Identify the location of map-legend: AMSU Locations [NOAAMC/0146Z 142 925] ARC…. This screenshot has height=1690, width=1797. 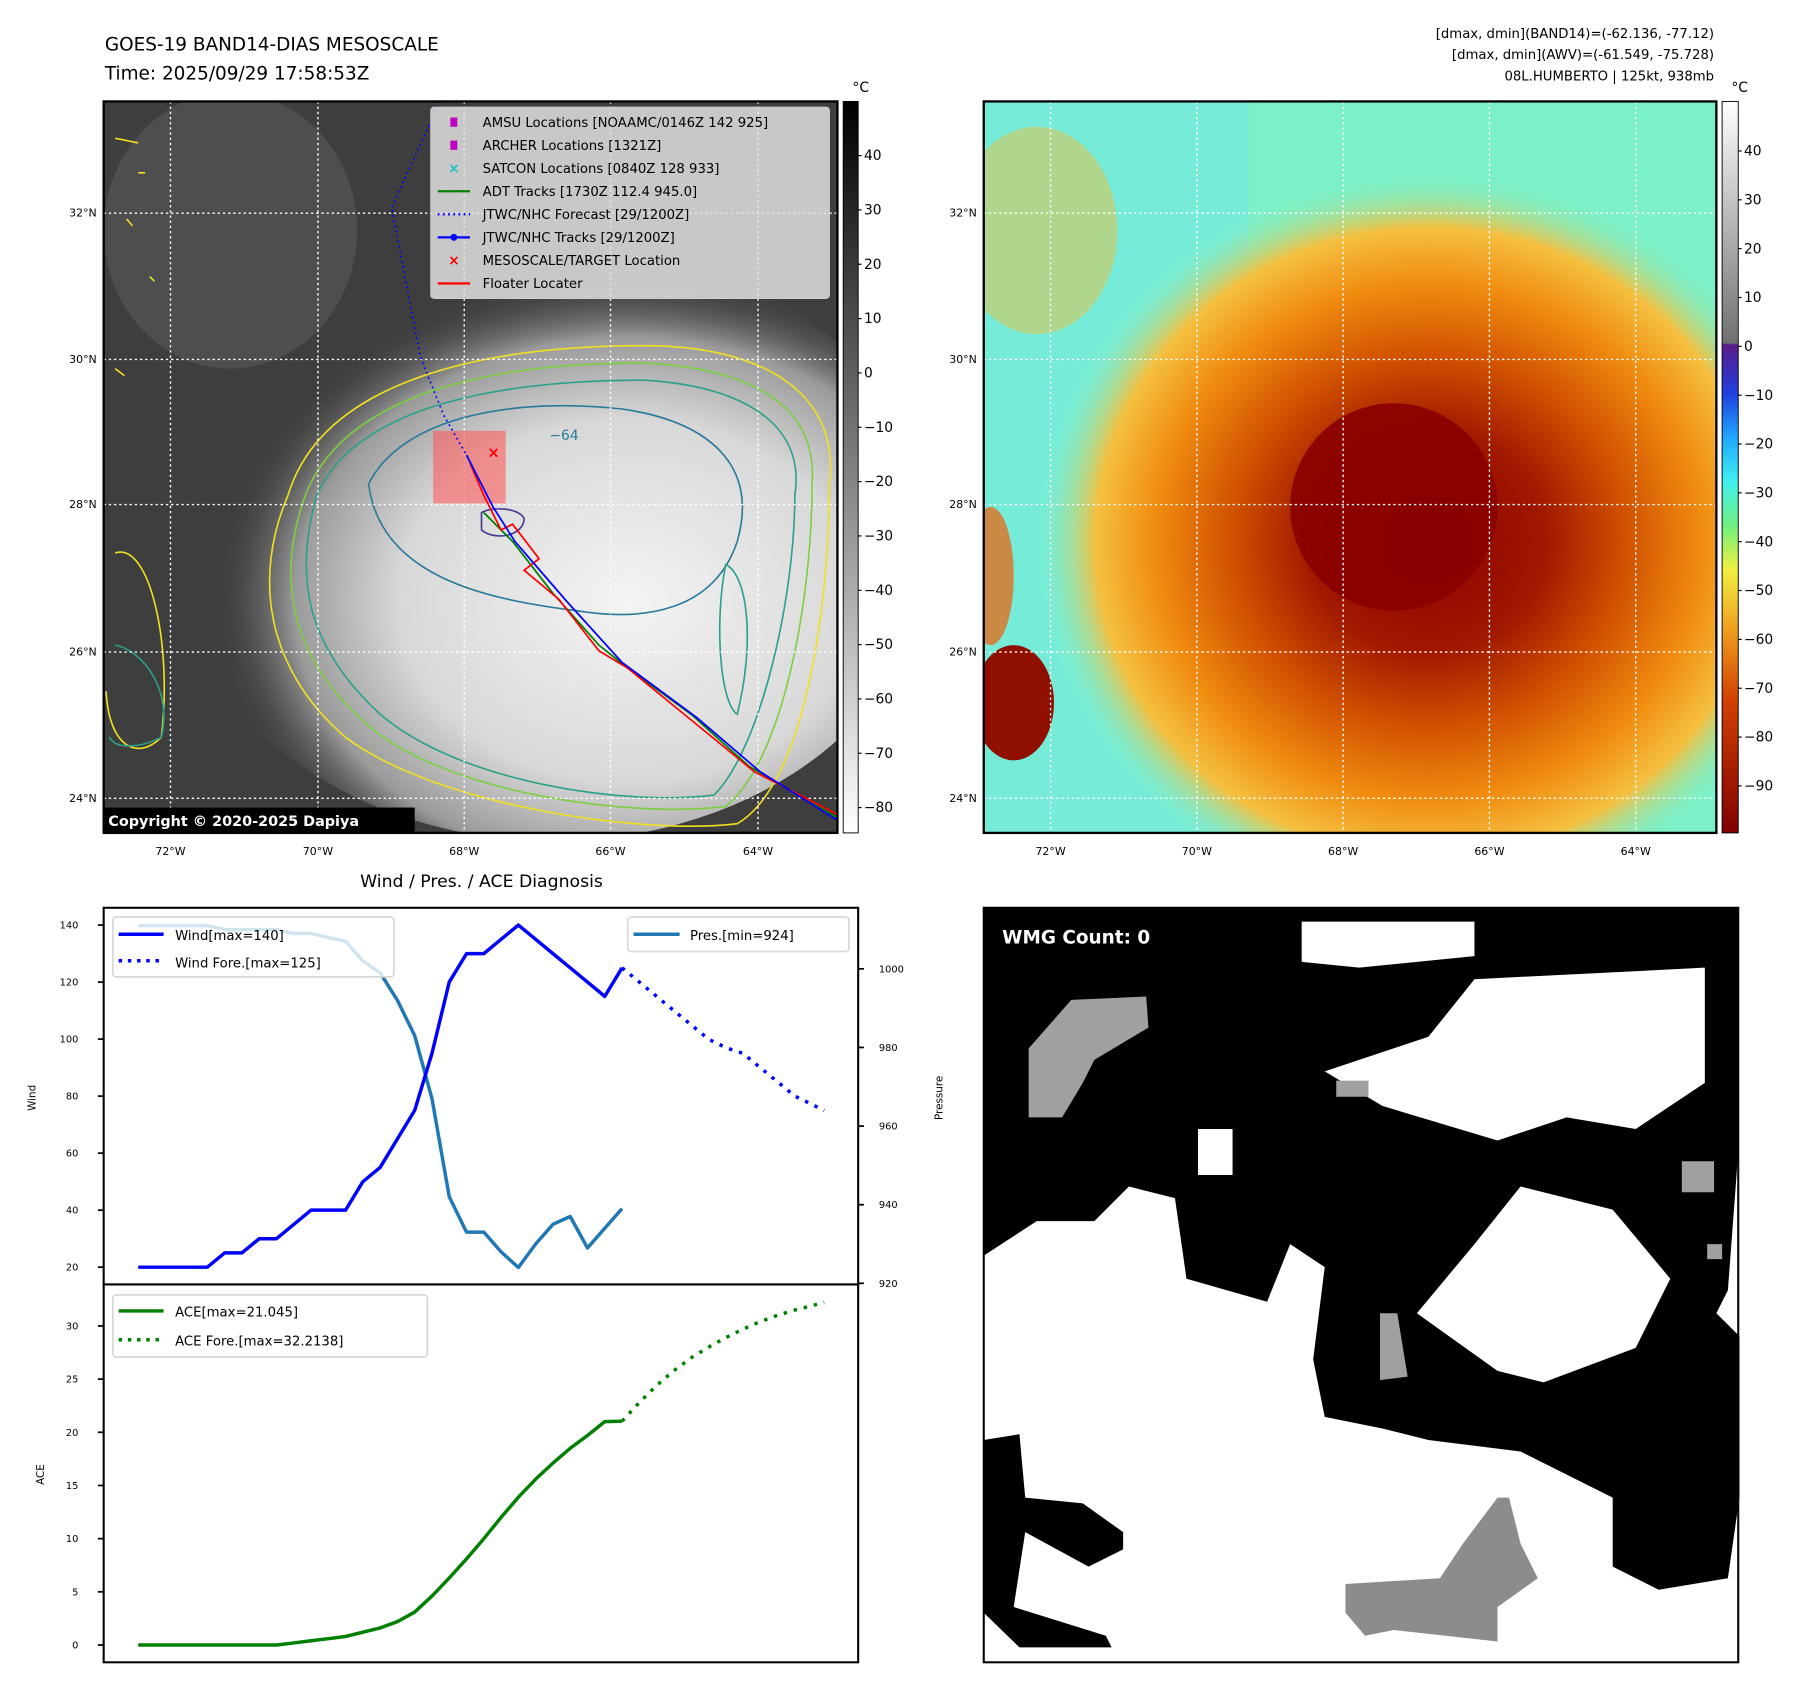
(630, 202).